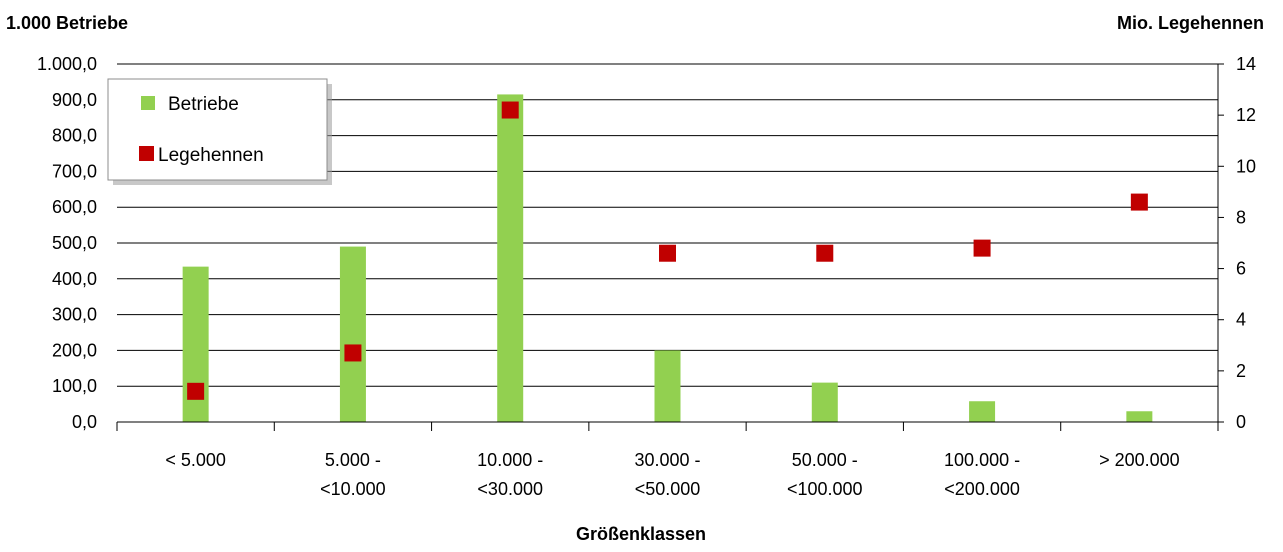 Image resolution: width=1283 pixels, height=552 pixels. What do you see at coordinates (1246, 115) in the screenshot?
I see `right-tick-label: 12` at bounding box center [1246, 115].